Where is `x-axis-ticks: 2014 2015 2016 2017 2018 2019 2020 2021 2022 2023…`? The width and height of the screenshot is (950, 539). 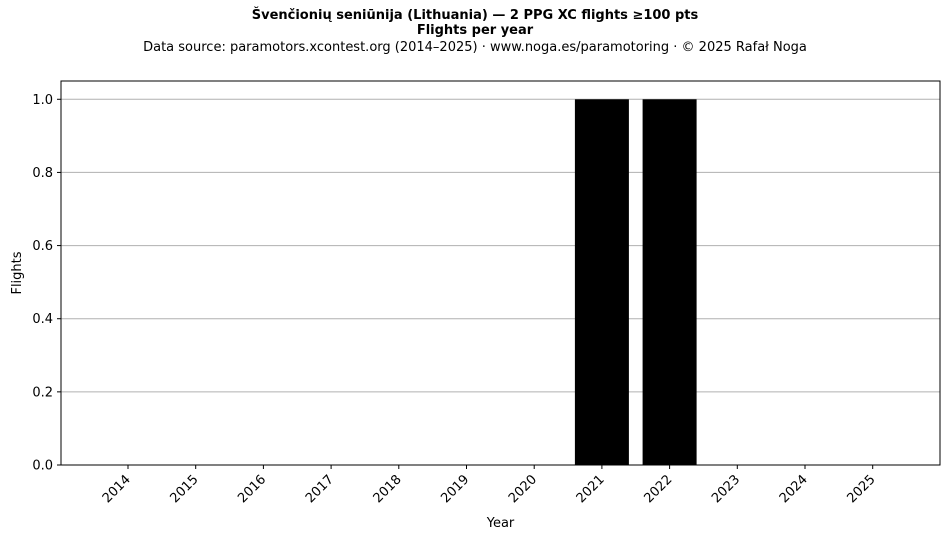 x-axis-ticks: 2014 2015 2016 2017 2018 2019 2020 2021 2022 2023… is located at coordinates (489, 485).